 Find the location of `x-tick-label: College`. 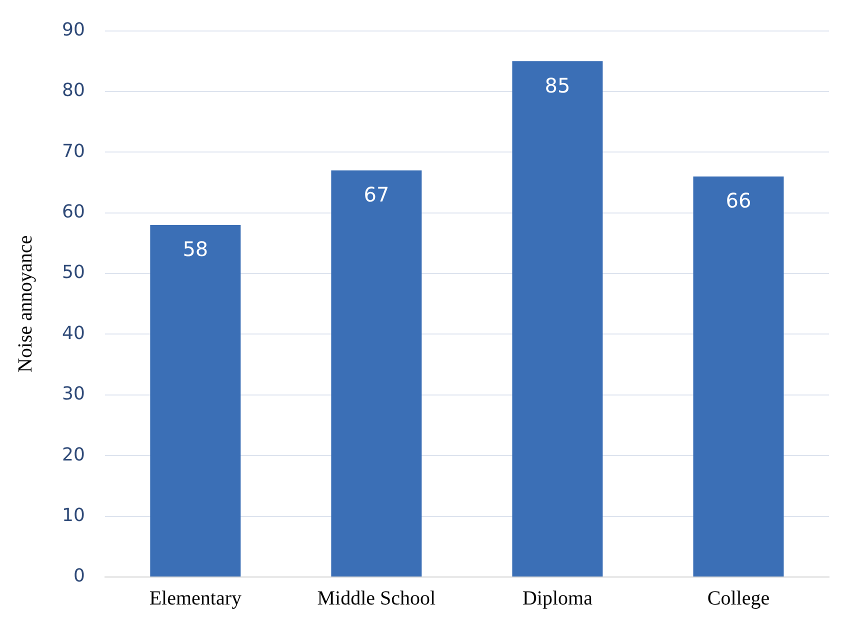

x-tick-label: College is located at coordinates (738, 598).